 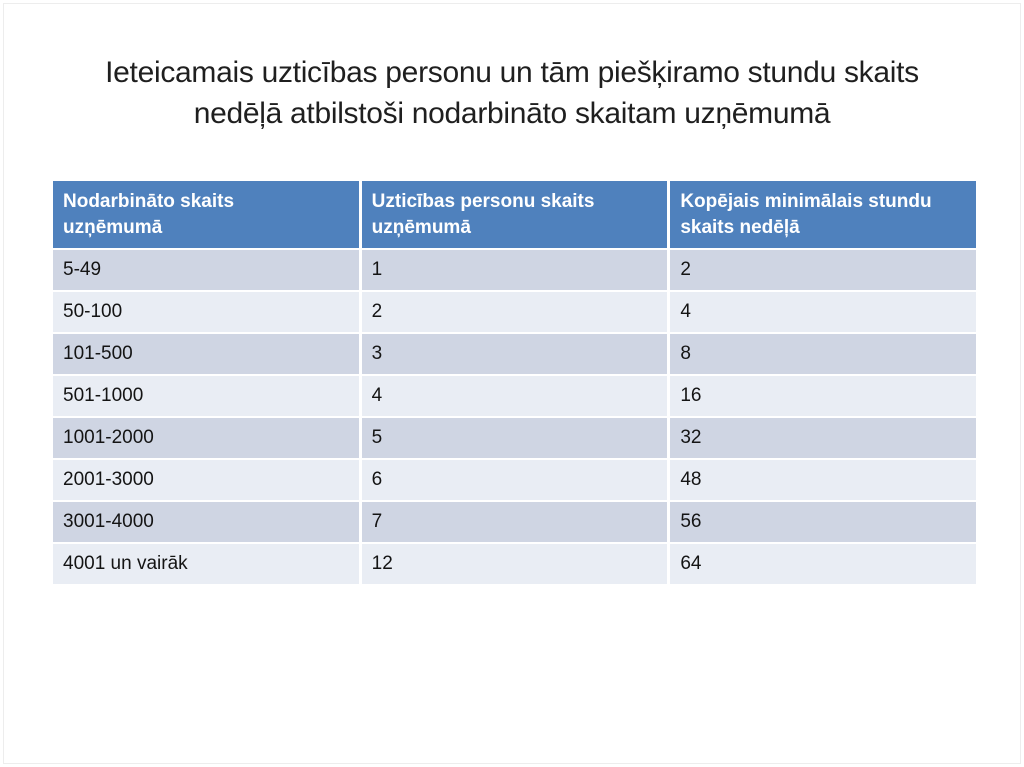 I want to click on column-header-trusted-persons: Uzticības personu skaits uzņēmumā, so click(x=514, y=214).